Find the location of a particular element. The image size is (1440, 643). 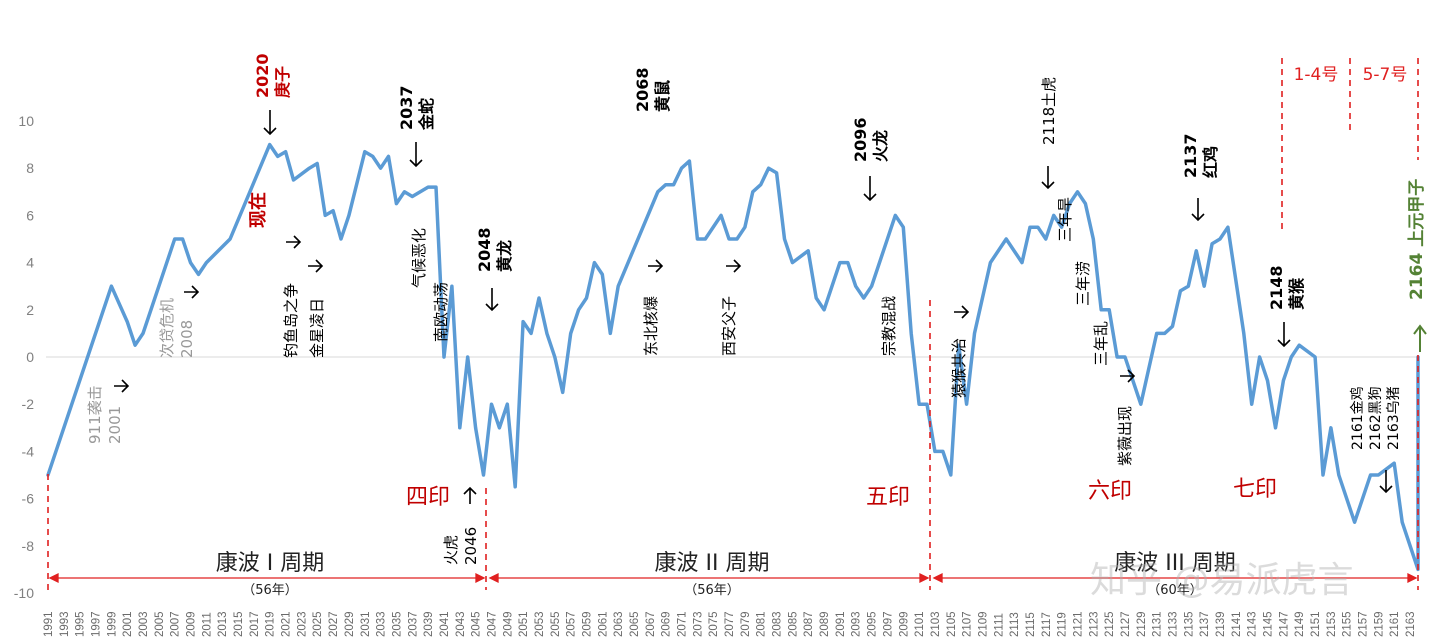

x-tick-label: 2087 is located at coordinates (809, 624).